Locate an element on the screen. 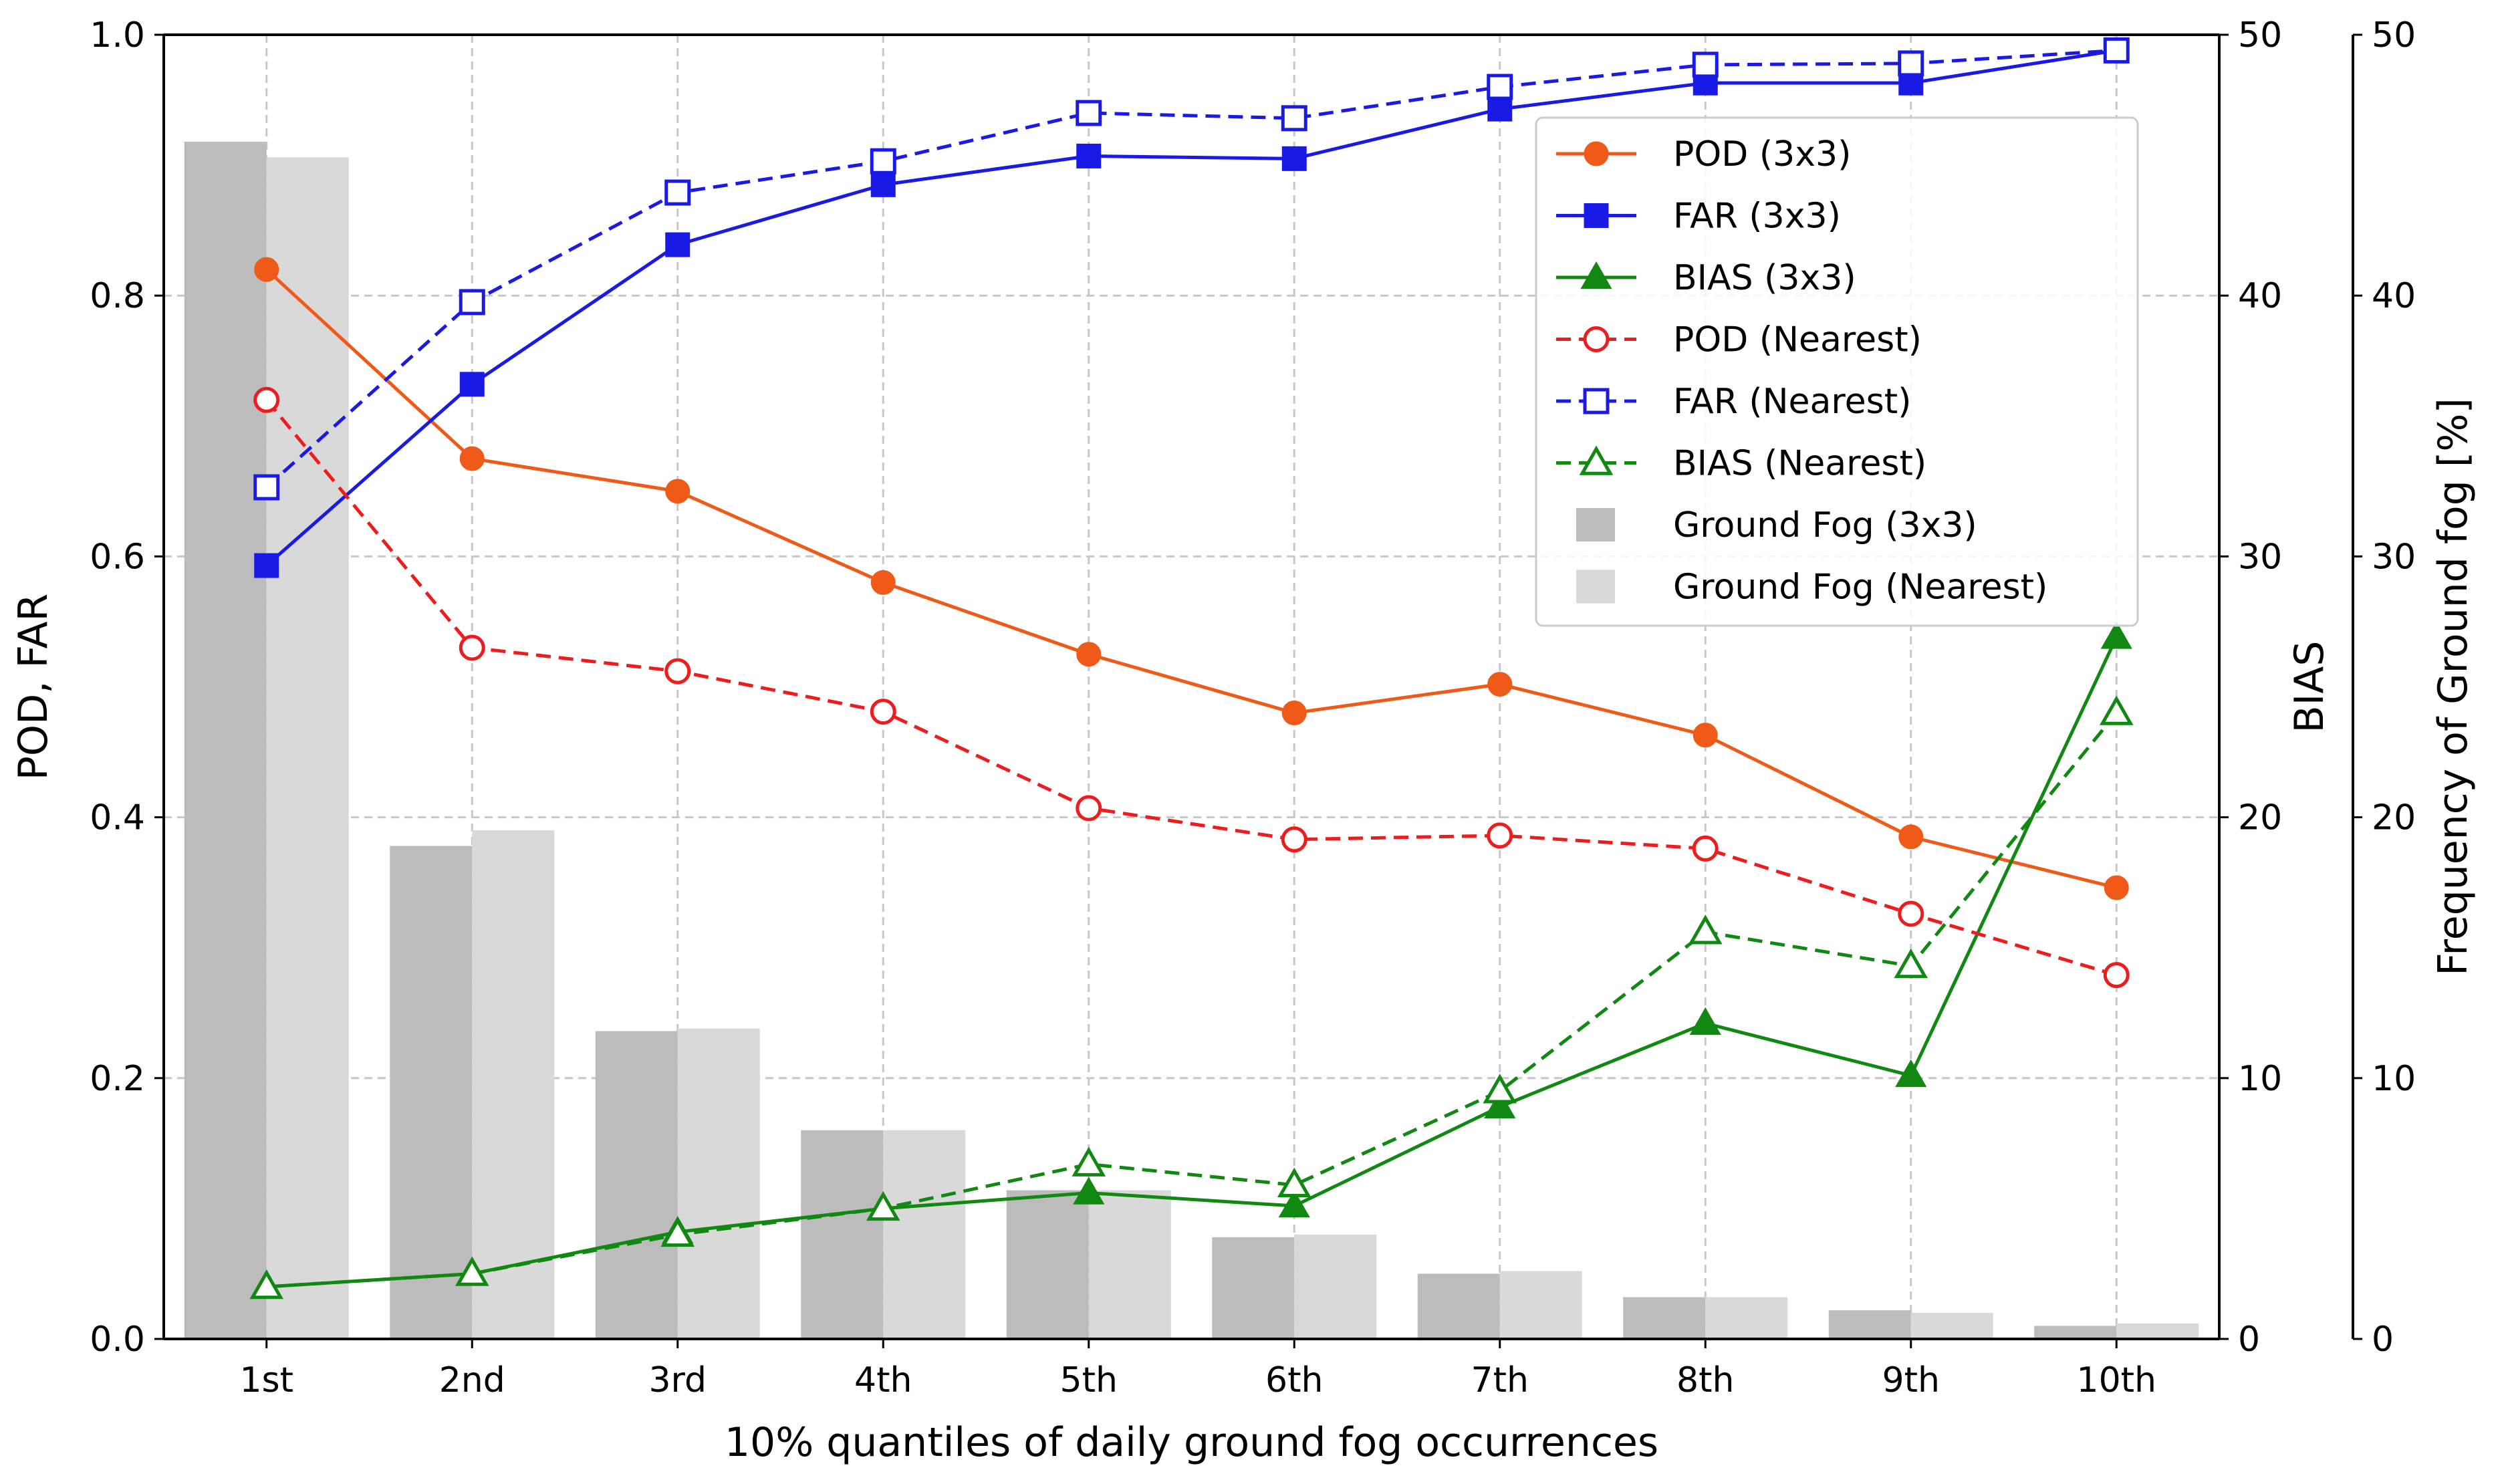 The image size is (2502, 1484). y-tick-label-left: 0.6 is located at coordinates (117, 557).